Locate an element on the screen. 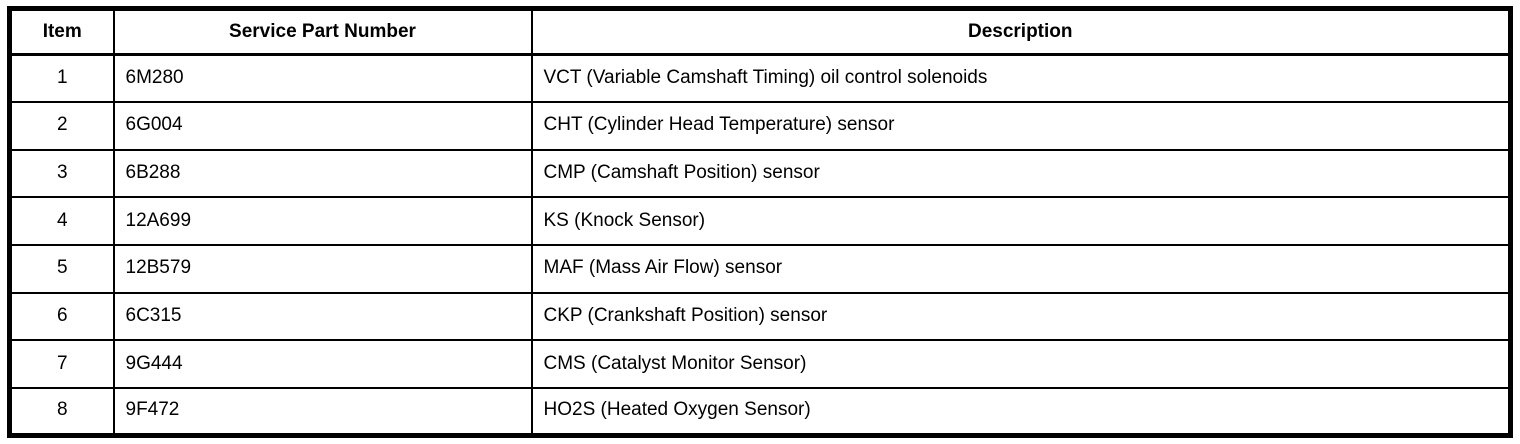  service-part-number: 12B579 is located at coordinates (322, 269).